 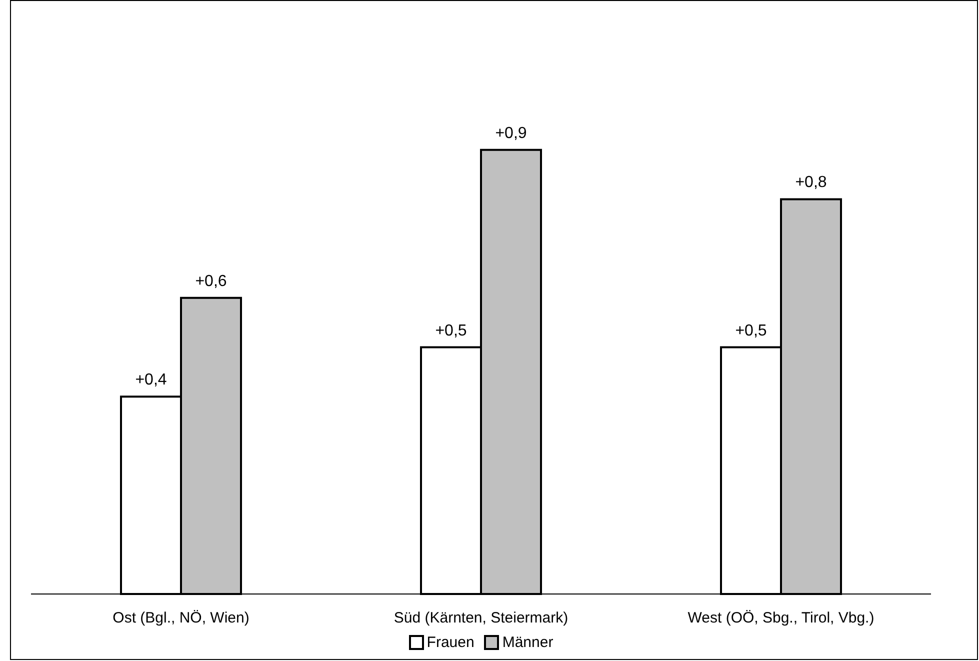 What do you see at coordinates (450, 642) in the screenshot?
I see `legend-label: Frauen` at bounding box center [450, 642].